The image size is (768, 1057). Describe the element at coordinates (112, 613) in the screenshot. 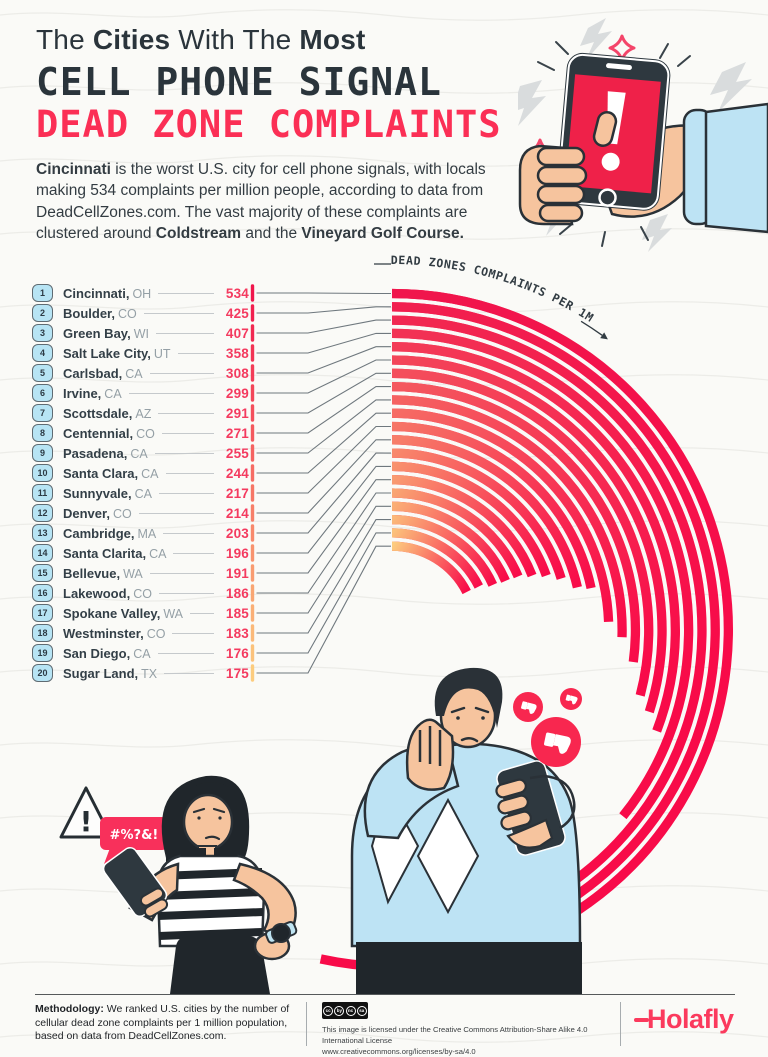

I see `city-name: Spokane Valley,` at that location.